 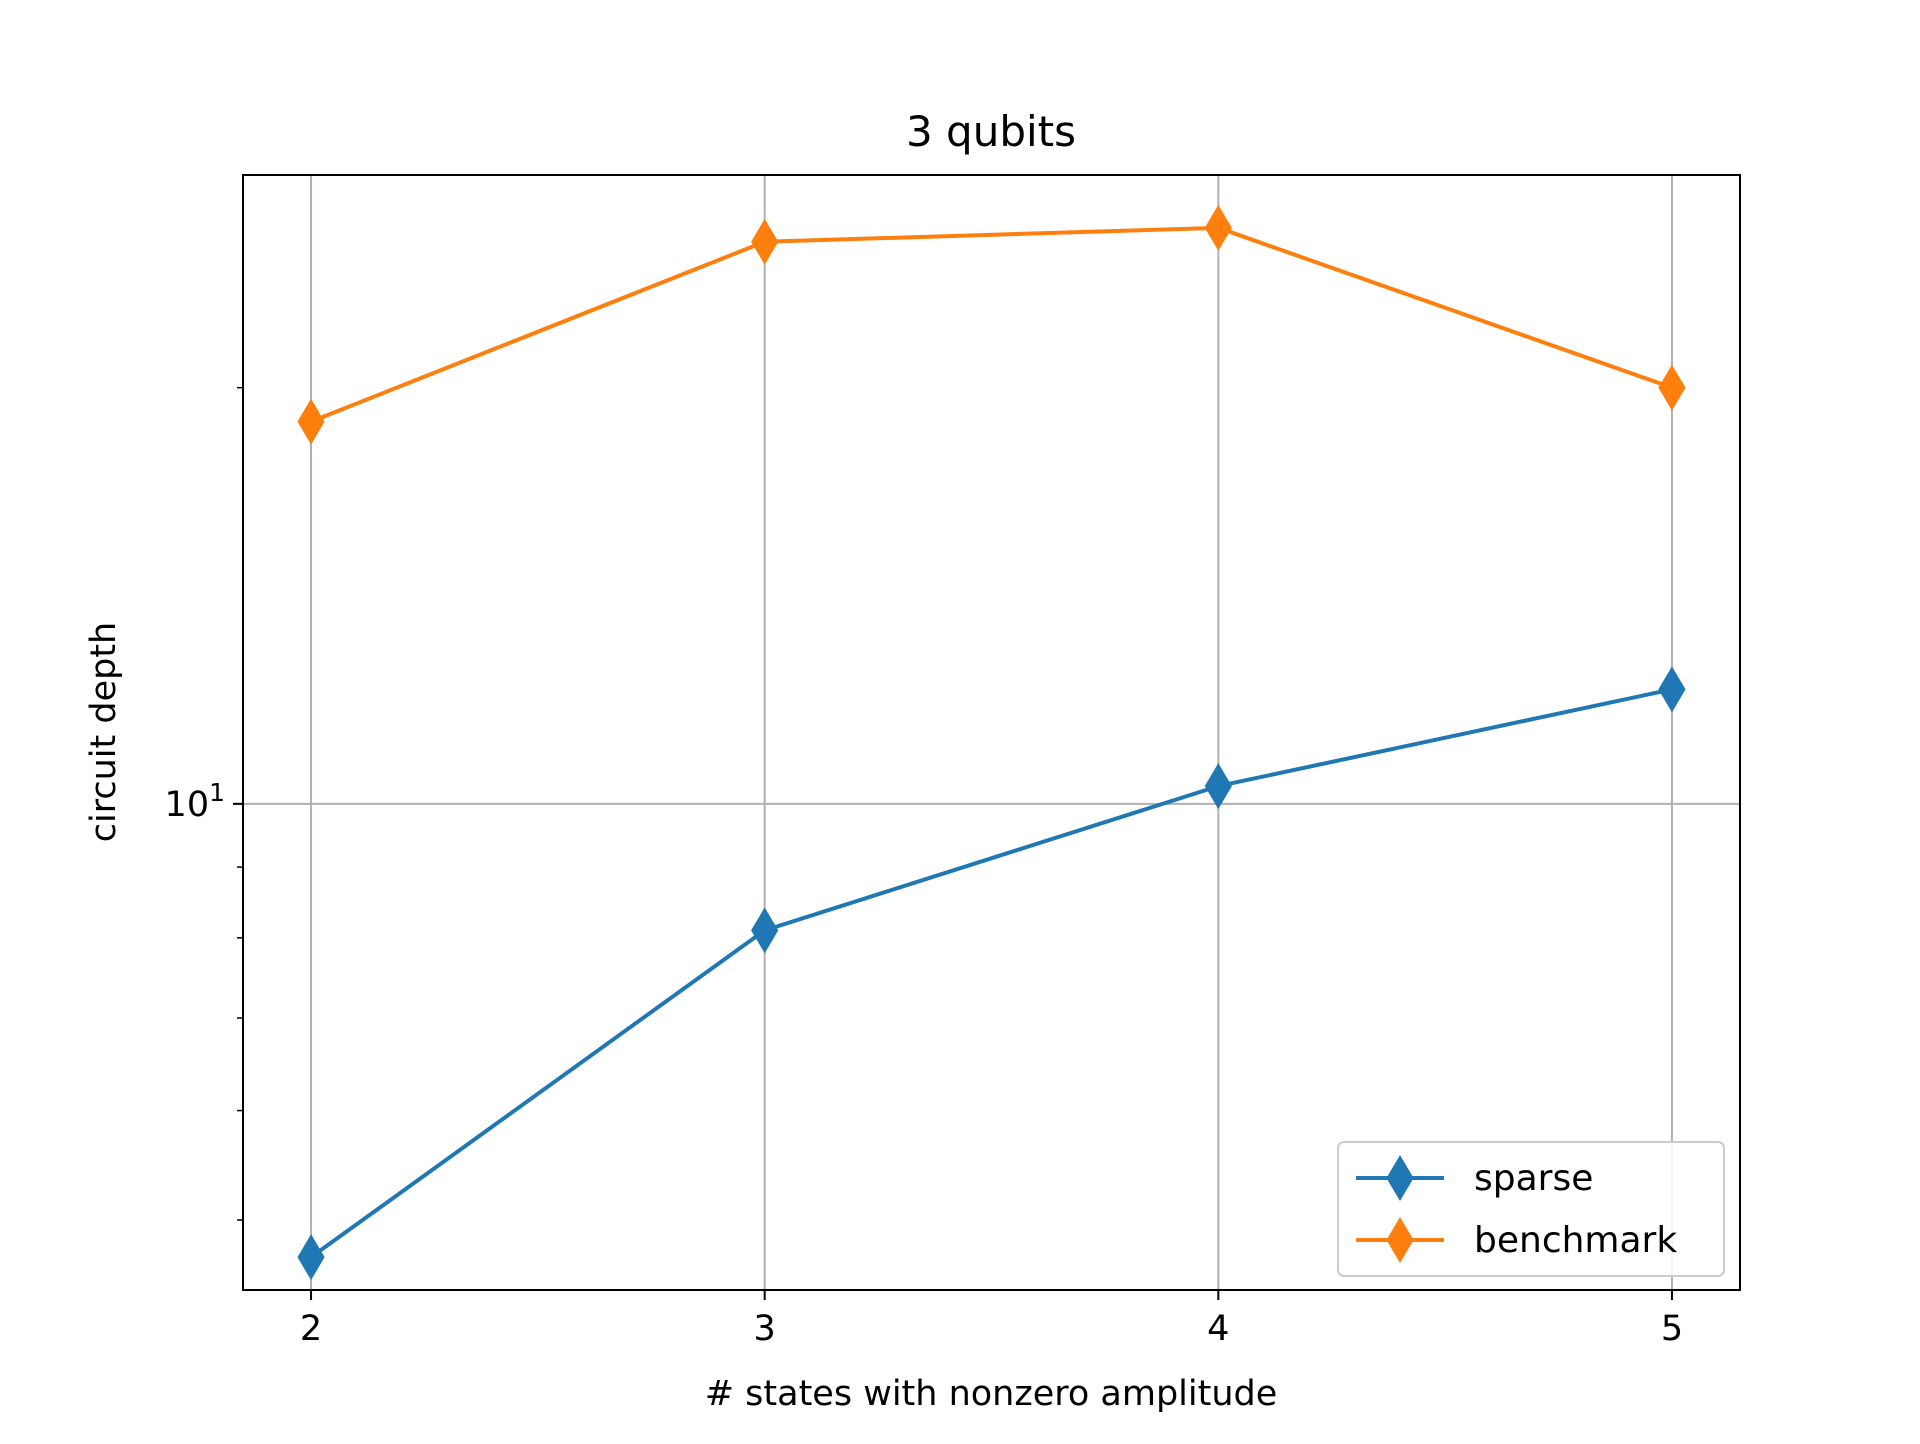 I want to click on series-line, so click(x=991, y=324).